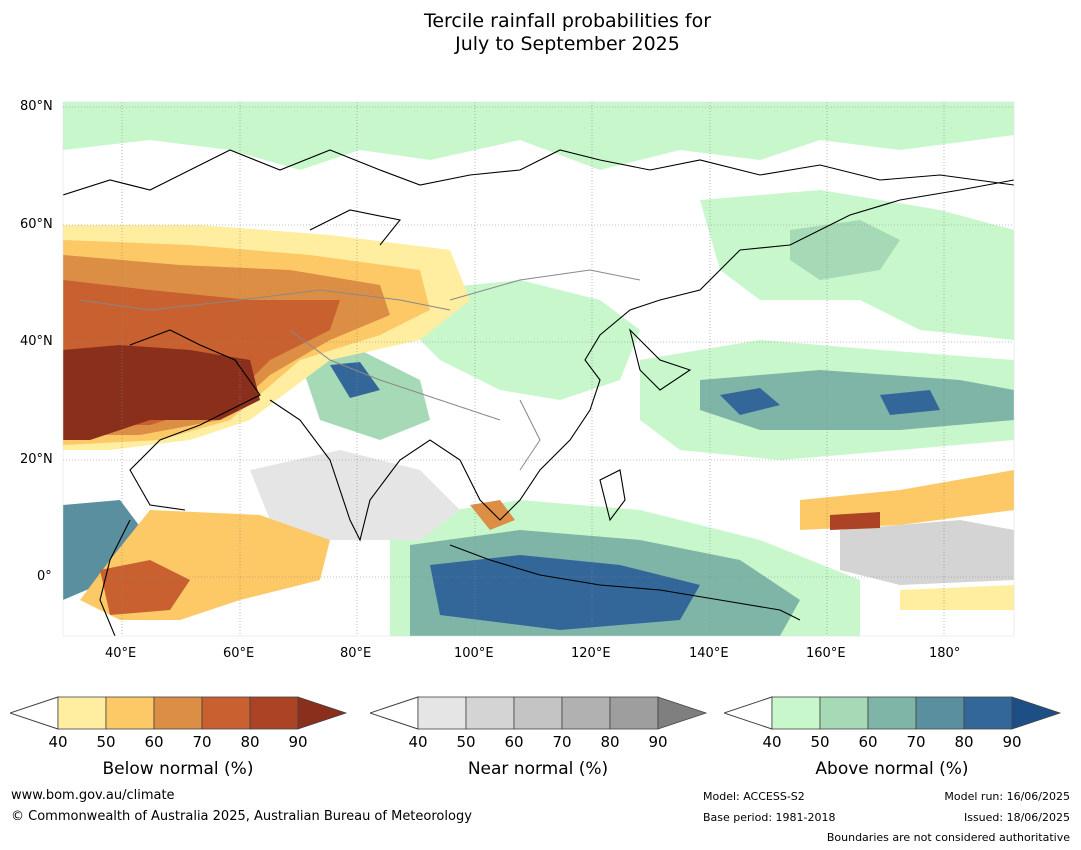 This screenshot has height=850, width=1081. What do you see at coordinates (44, 576) in the screenshot?
I see `lat-label-0: 0°` at bounding box center [44, 576].